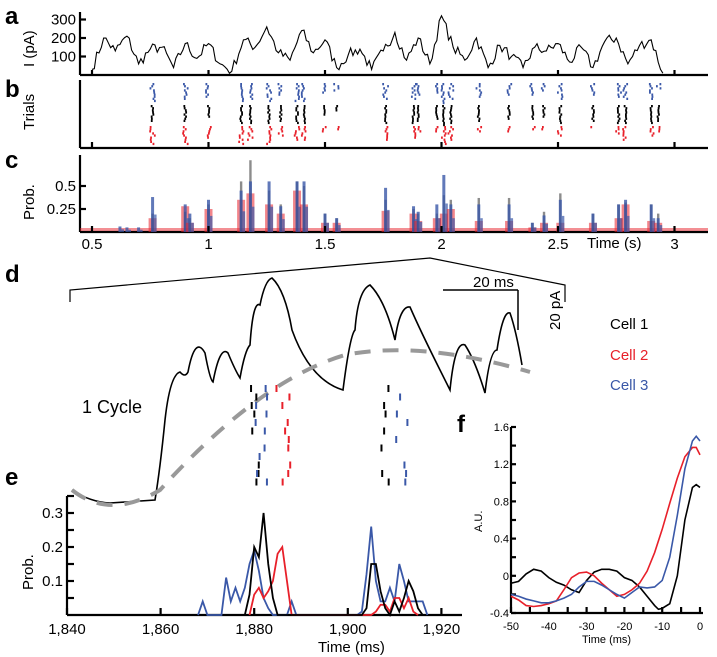  Describe the element at coordinates (52, 513) in the screenshot. I see `panel-e-y-tick-label: 0.3` at that location.